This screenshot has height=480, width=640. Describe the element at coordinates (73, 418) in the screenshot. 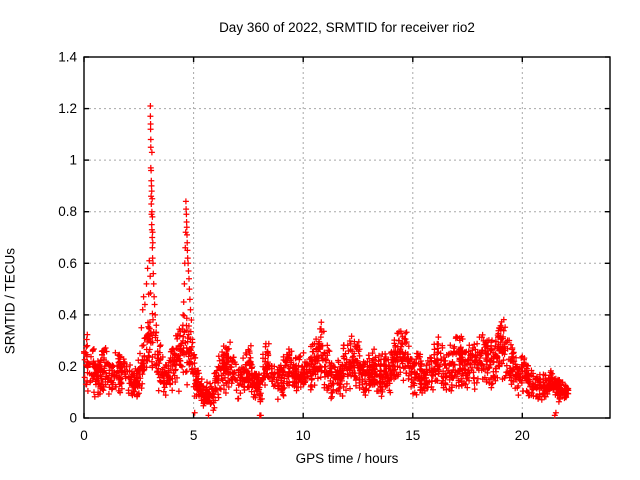

I see `y-tick-label: 0` at that location.